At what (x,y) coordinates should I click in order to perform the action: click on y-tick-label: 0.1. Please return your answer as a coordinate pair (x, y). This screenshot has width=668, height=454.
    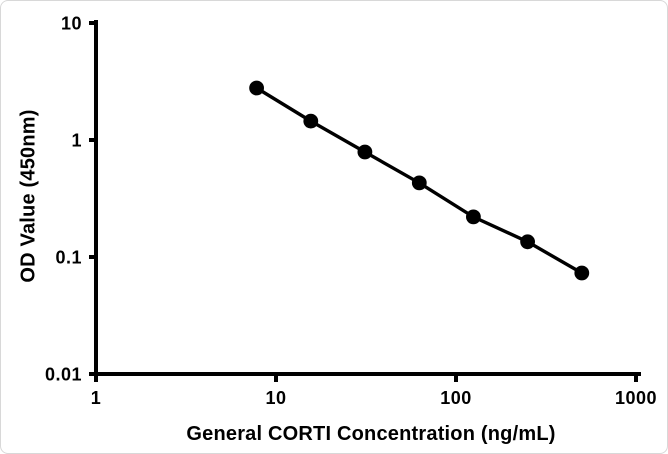
    Looking at the image, I should click on (68, 258).